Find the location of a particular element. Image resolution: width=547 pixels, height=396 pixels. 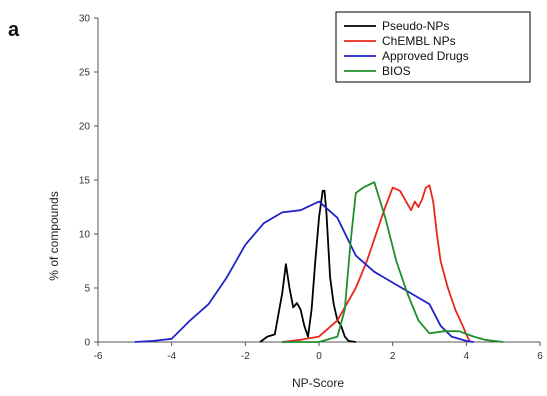

series-line-pseudo-nps is located at coordinates (307, 266).